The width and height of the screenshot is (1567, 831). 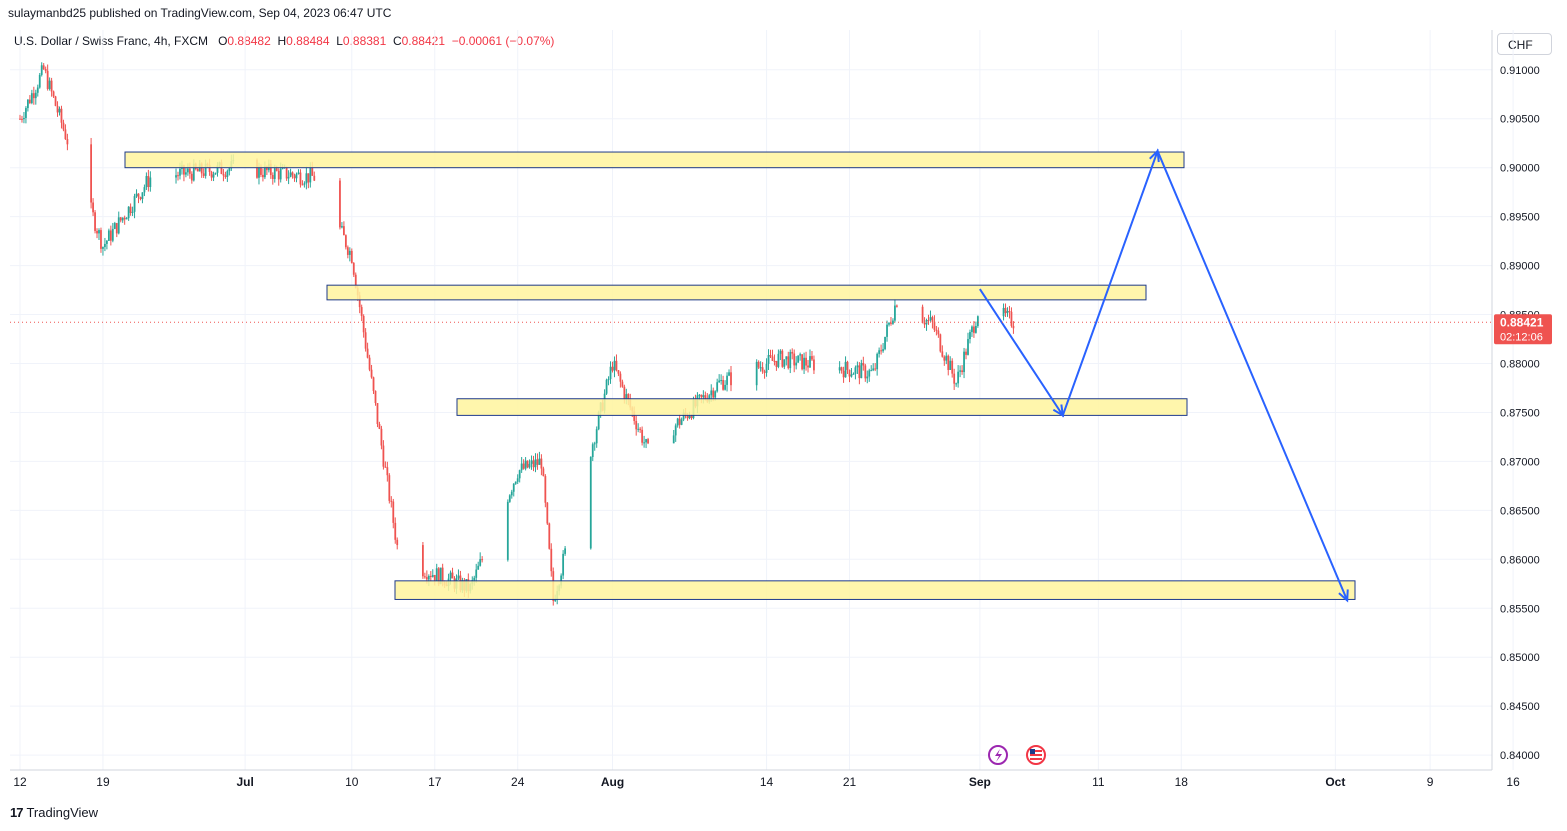 I want to click on us-flag-icon, so click(x=1036, y=755).